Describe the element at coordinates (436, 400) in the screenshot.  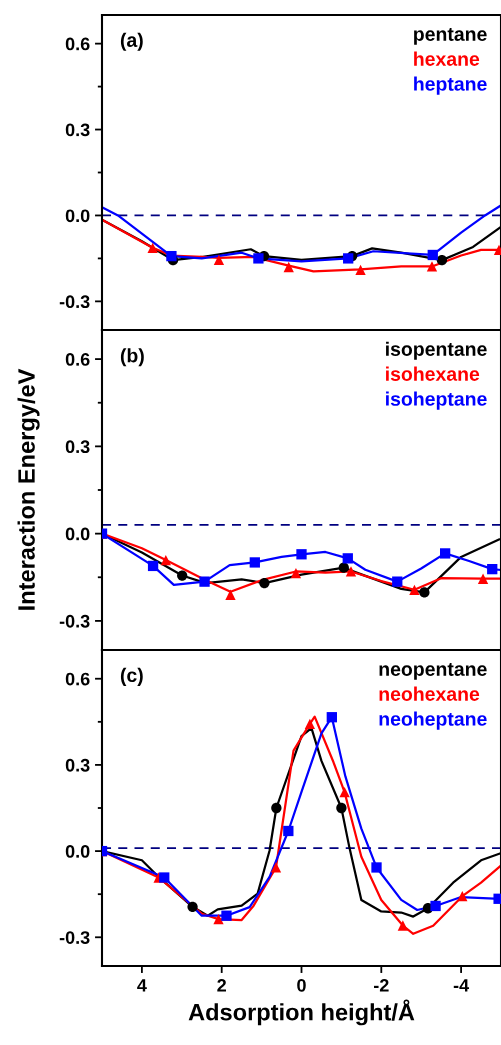
I see `text: isoheptane` at that location.